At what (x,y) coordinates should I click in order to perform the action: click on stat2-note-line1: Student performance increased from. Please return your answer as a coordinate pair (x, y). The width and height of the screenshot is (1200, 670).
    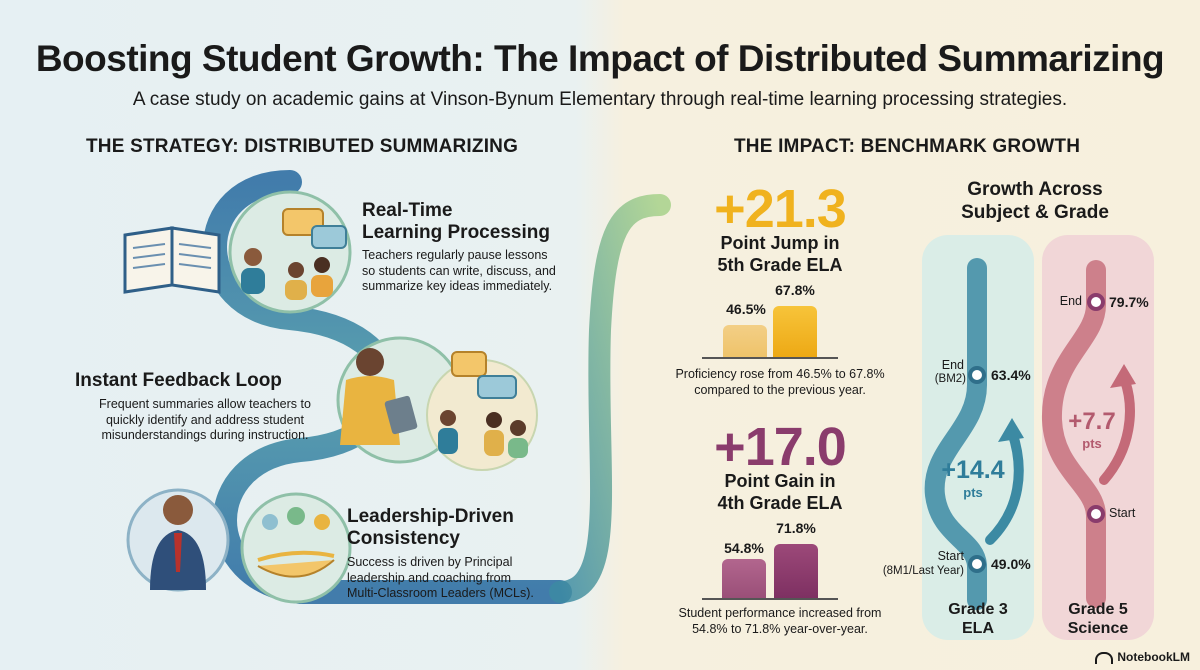
    Looking at the image, I should click on (780, 613).